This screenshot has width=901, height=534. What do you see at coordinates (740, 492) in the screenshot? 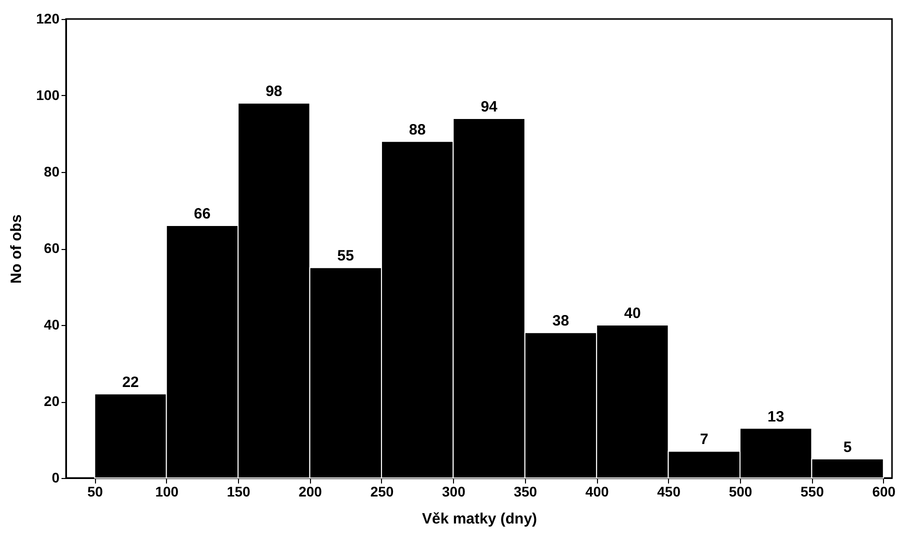
I see `x-tick-label: 500` at bounding box center [740, 492].